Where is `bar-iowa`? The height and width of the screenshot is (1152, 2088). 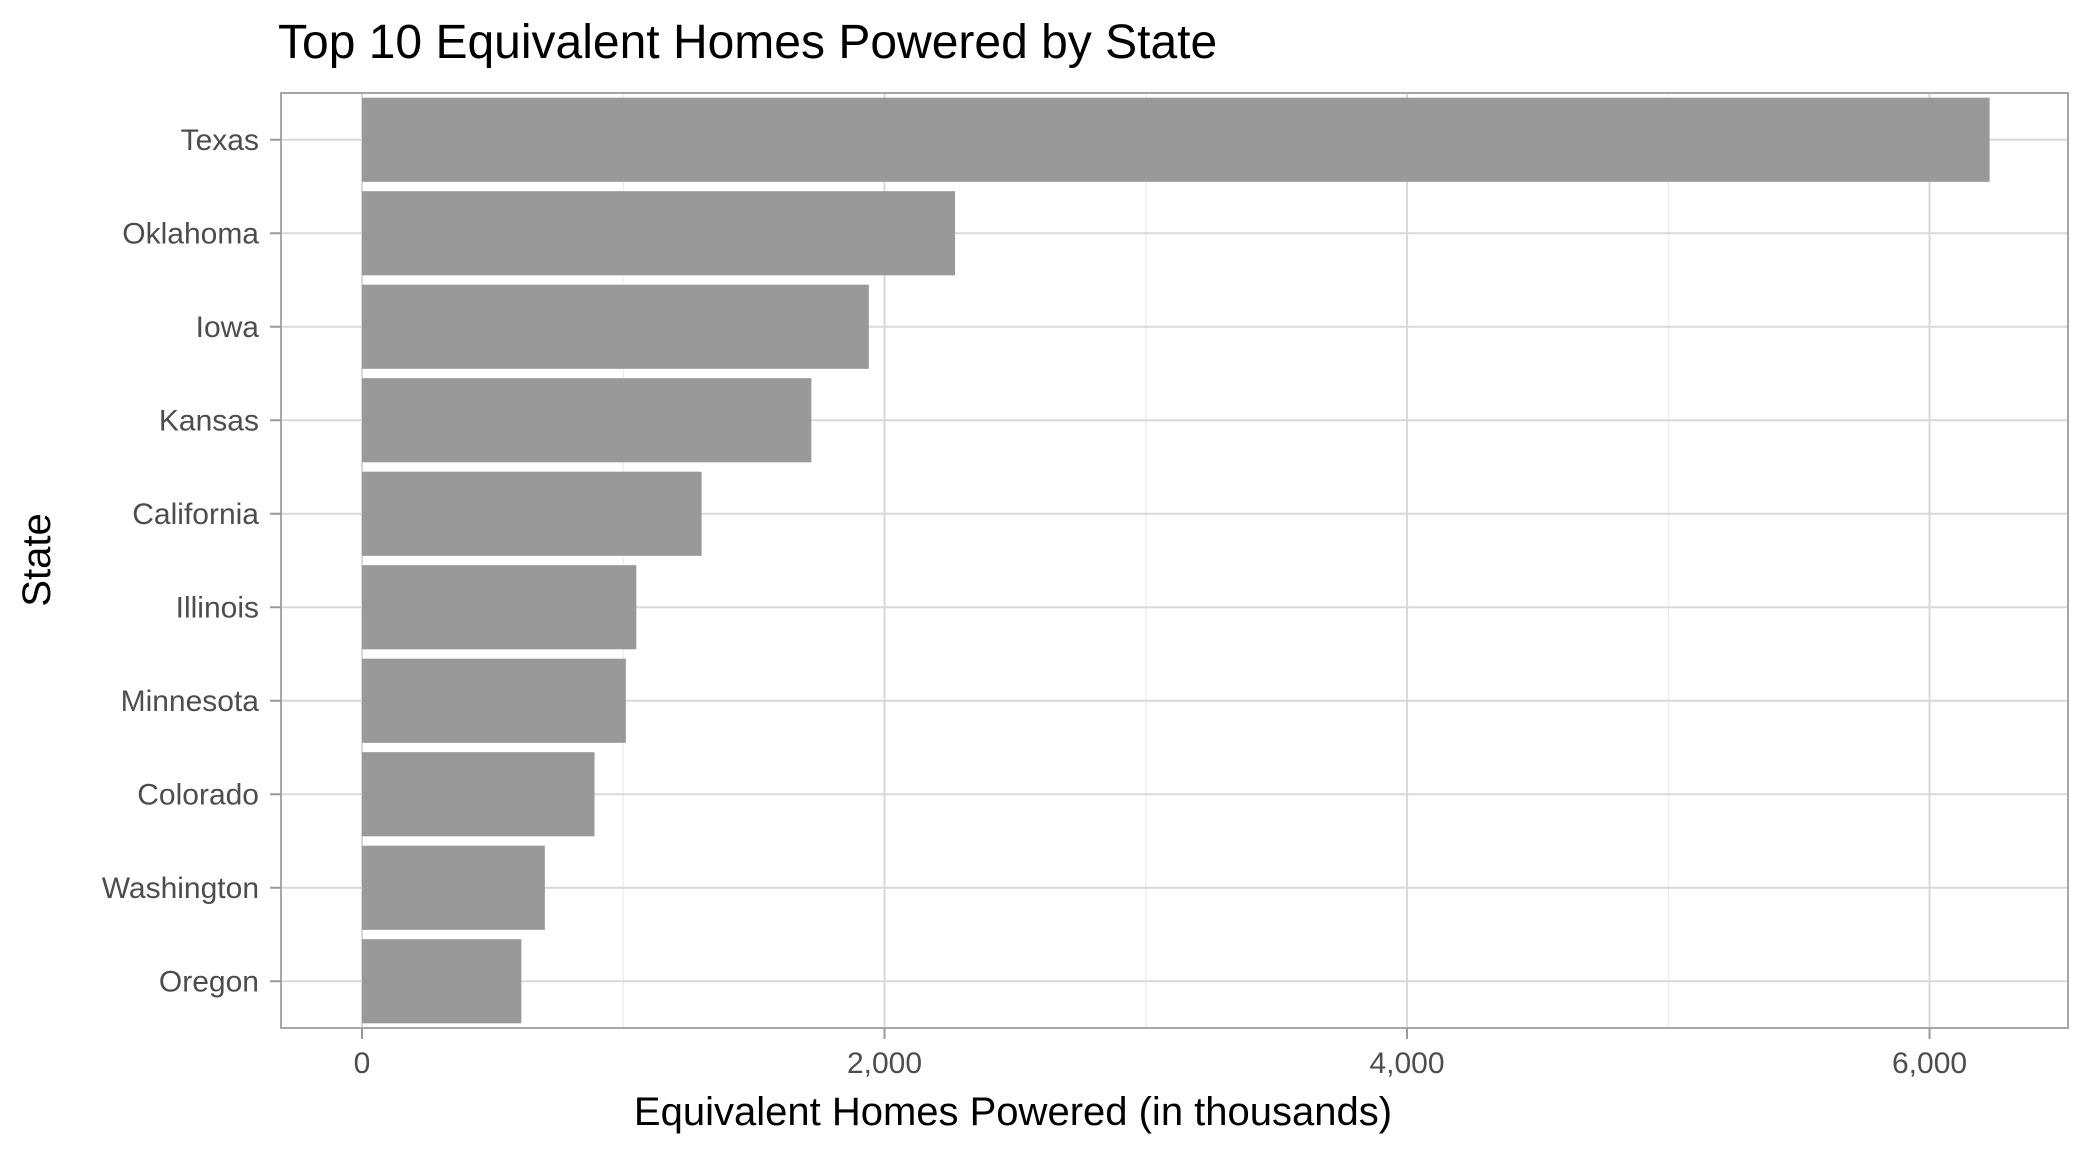 bar-iowa is located at coordinates (615, 326).